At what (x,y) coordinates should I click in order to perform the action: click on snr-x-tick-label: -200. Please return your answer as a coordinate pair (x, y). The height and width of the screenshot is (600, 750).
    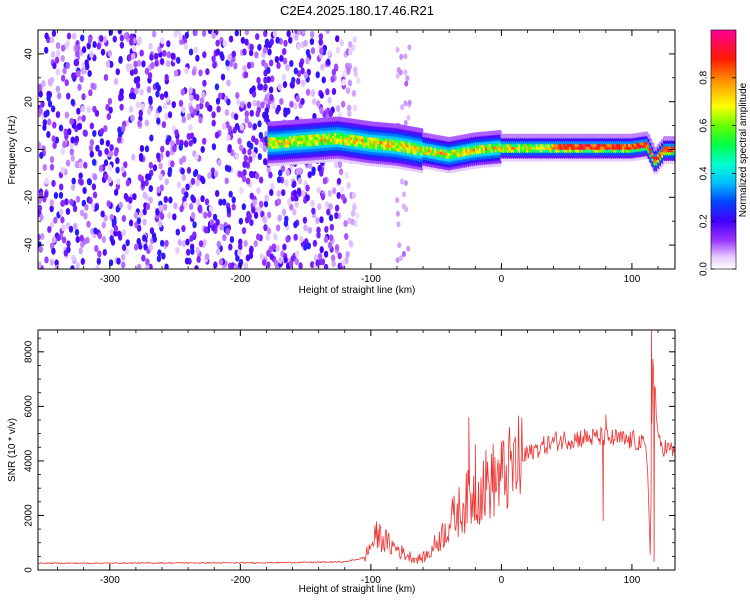
    Looking at the image, I should click on (240, 580).